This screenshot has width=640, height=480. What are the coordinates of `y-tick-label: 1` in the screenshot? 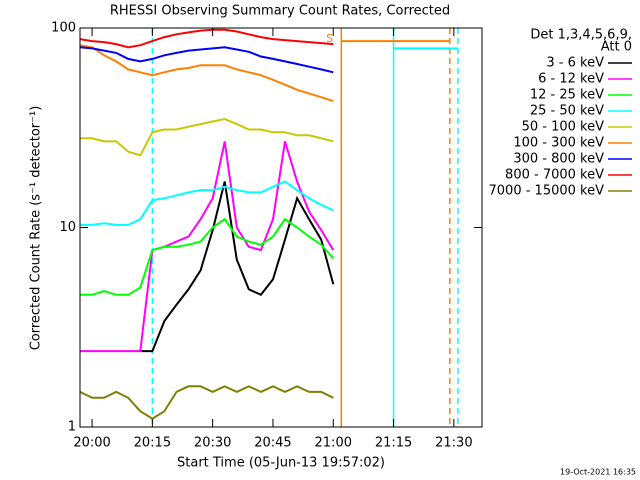 It's located at (72, 427).